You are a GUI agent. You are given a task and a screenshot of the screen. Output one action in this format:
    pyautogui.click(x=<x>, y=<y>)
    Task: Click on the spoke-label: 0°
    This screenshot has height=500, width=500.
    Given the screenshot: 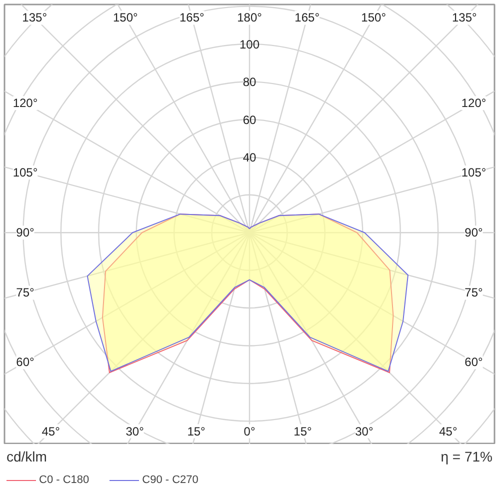 What is the action you would take?
    pyautogui.click(x=250, y=431)
    